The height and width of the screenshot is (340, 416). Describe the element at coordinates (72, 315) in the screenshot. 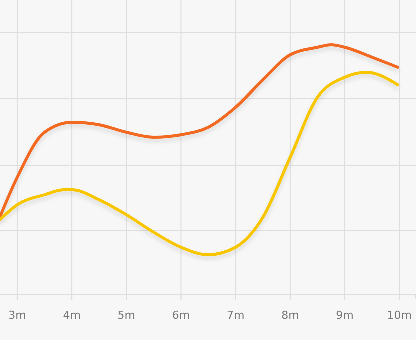

I see `x-tick-label: 4m` at that location.